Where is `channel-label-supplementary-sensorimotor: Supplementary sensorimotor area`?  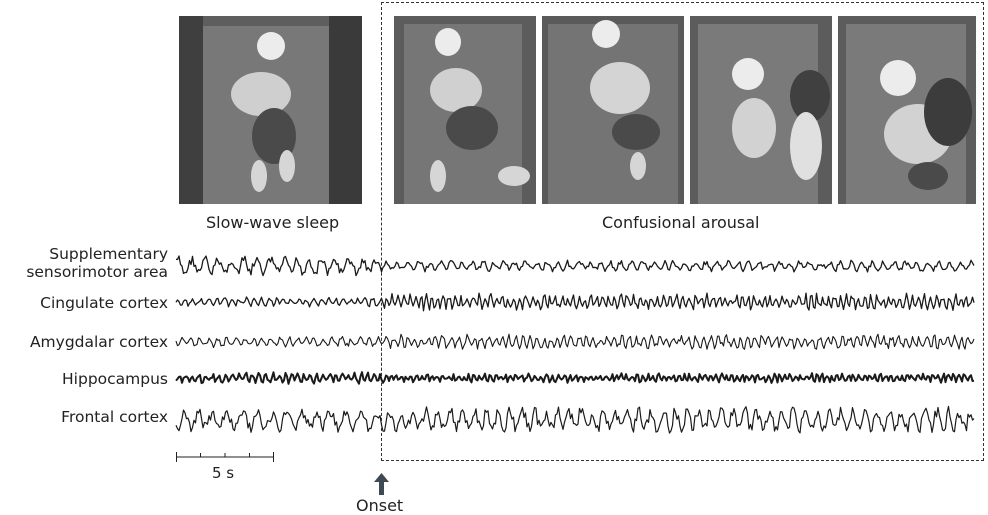 channel-label-supplementary-sensorimotor: Supplementary sensorimotor area is located at coordinates (97, 263).